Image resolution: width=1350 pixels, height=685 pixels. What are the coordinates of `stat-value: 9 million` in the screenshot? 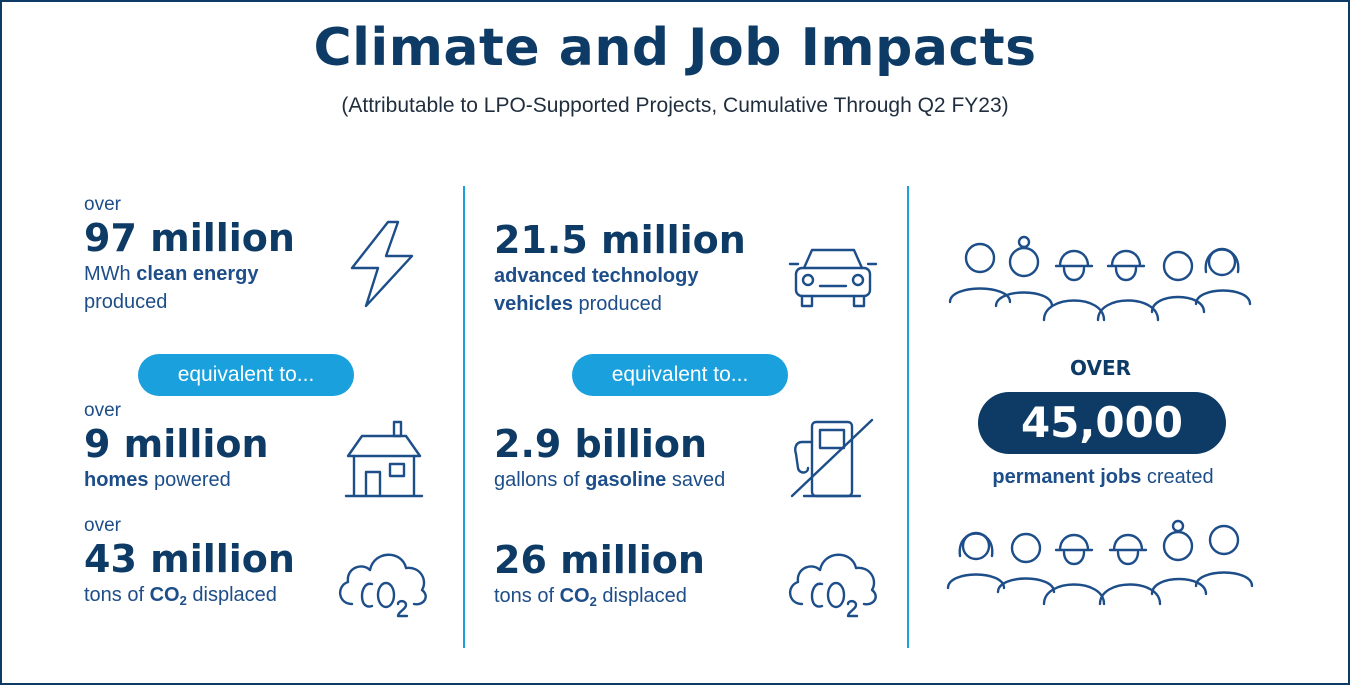 It's located at (176, 444).